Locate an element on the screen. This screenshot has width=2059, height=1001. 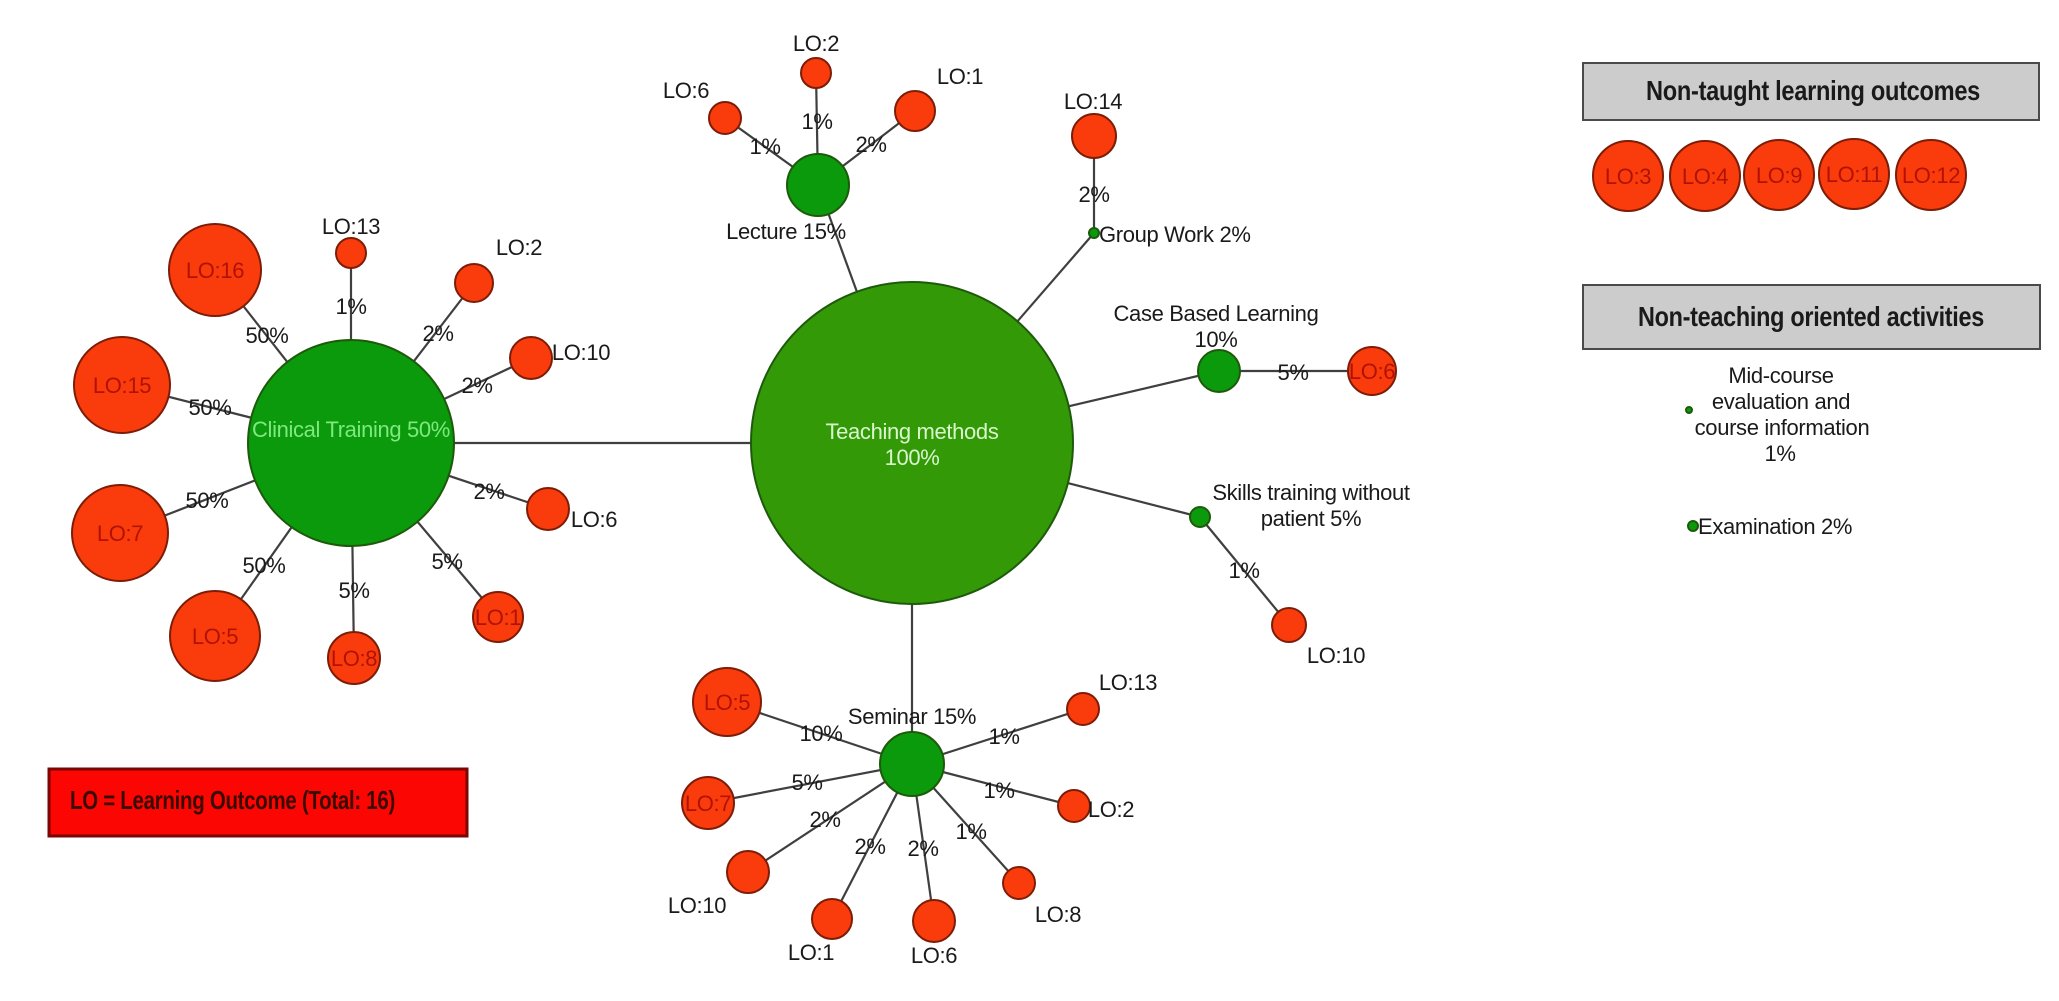
svg-text: LO:3 is located at coordinates (1628, 176).